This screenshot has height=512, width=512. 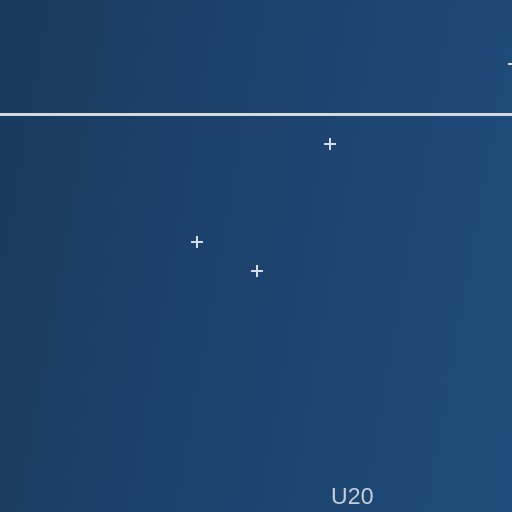 What do you see at coordinates (352, 496) in the screenshot?
I see `object-designation-label: U20` at bounding box center [352, 496].